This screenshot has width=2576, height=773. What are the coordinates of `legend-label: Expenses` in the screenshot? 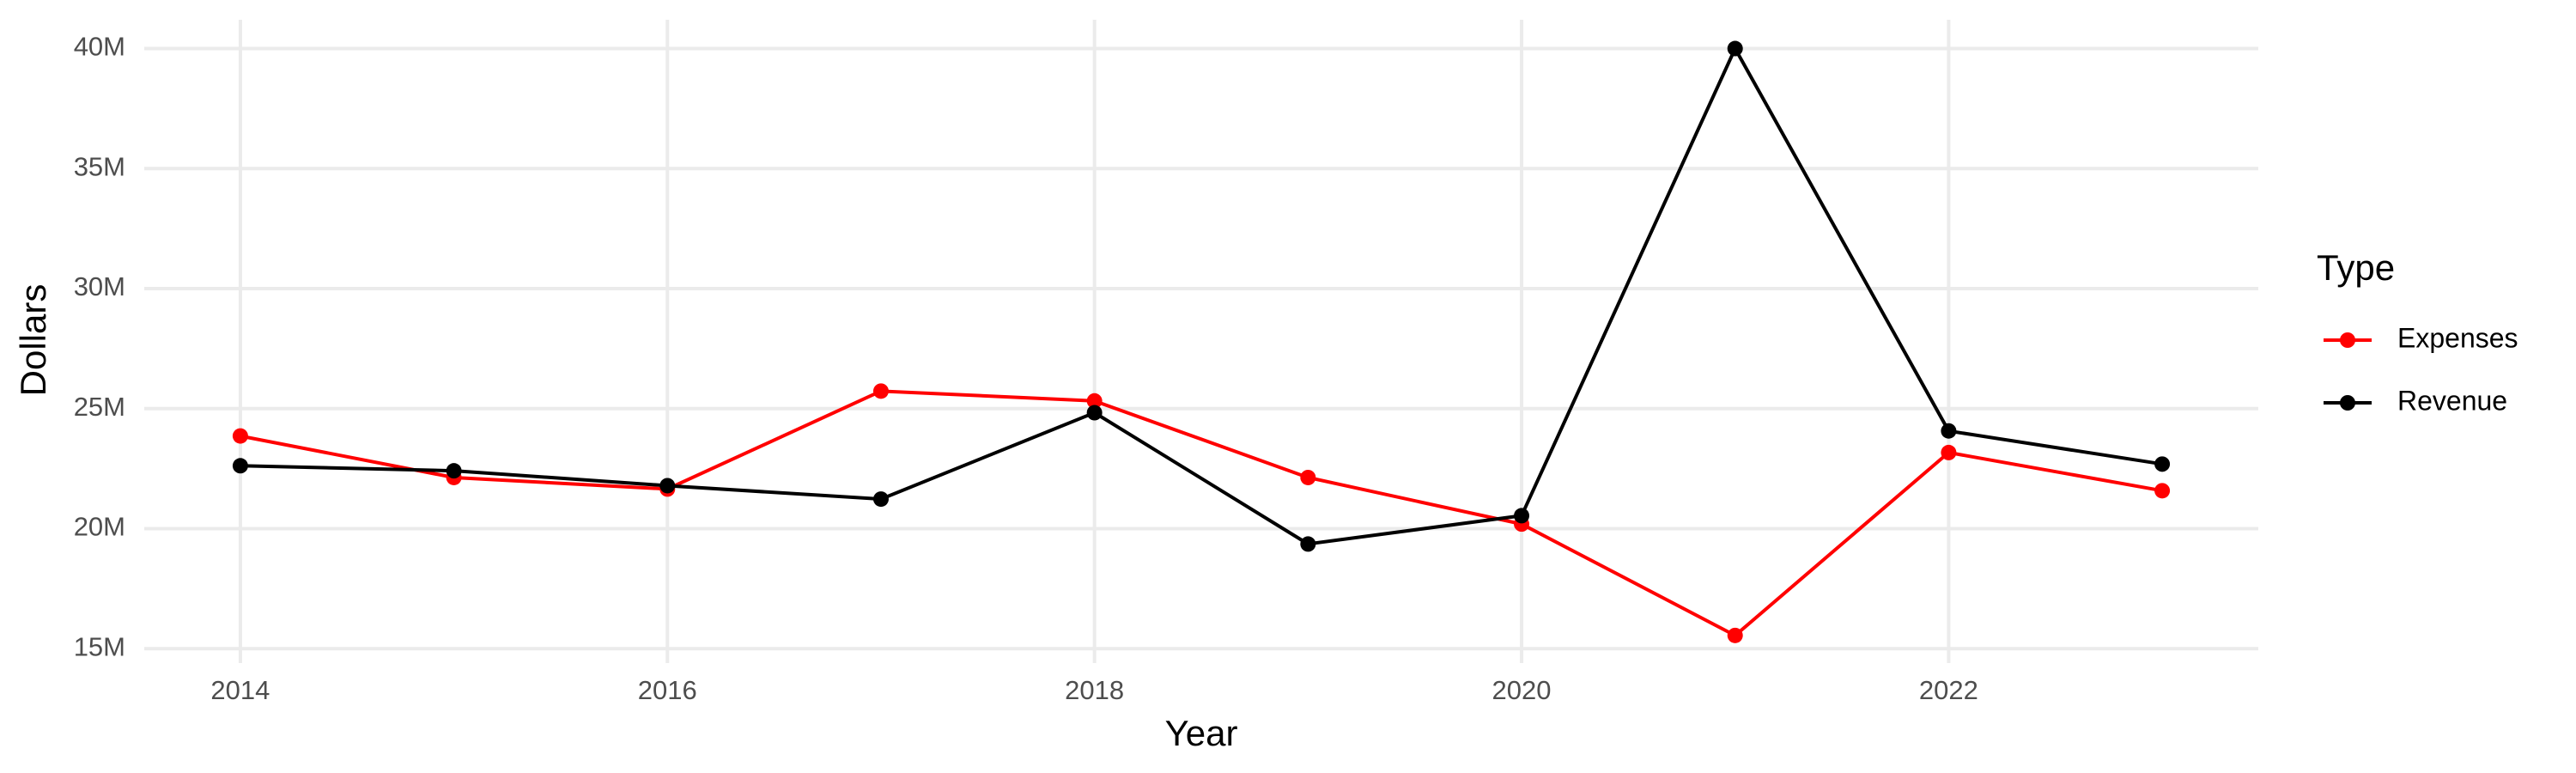 It's located at (2457, 337).